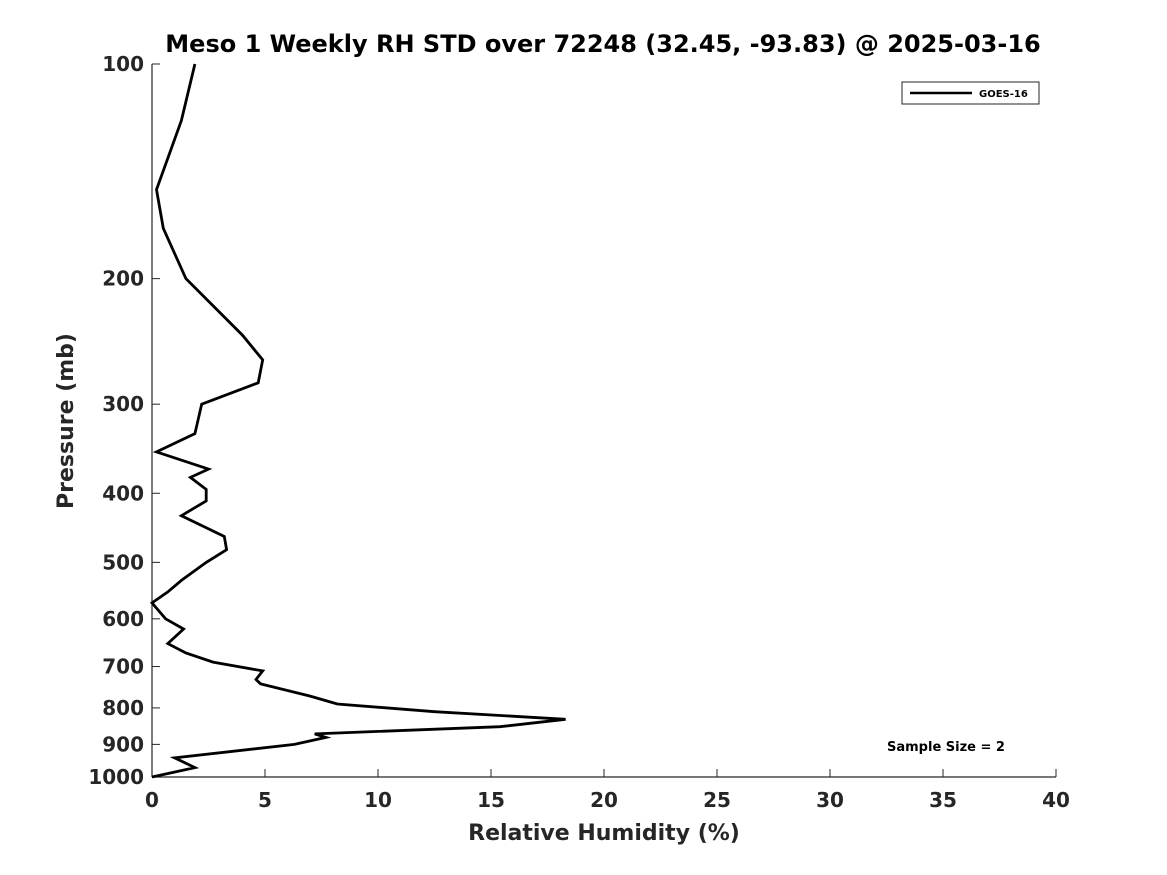 Image resolution: width=1167 pixels, height=875 pixels. I want to click on y-tick-label: 400, so click(123, 493).